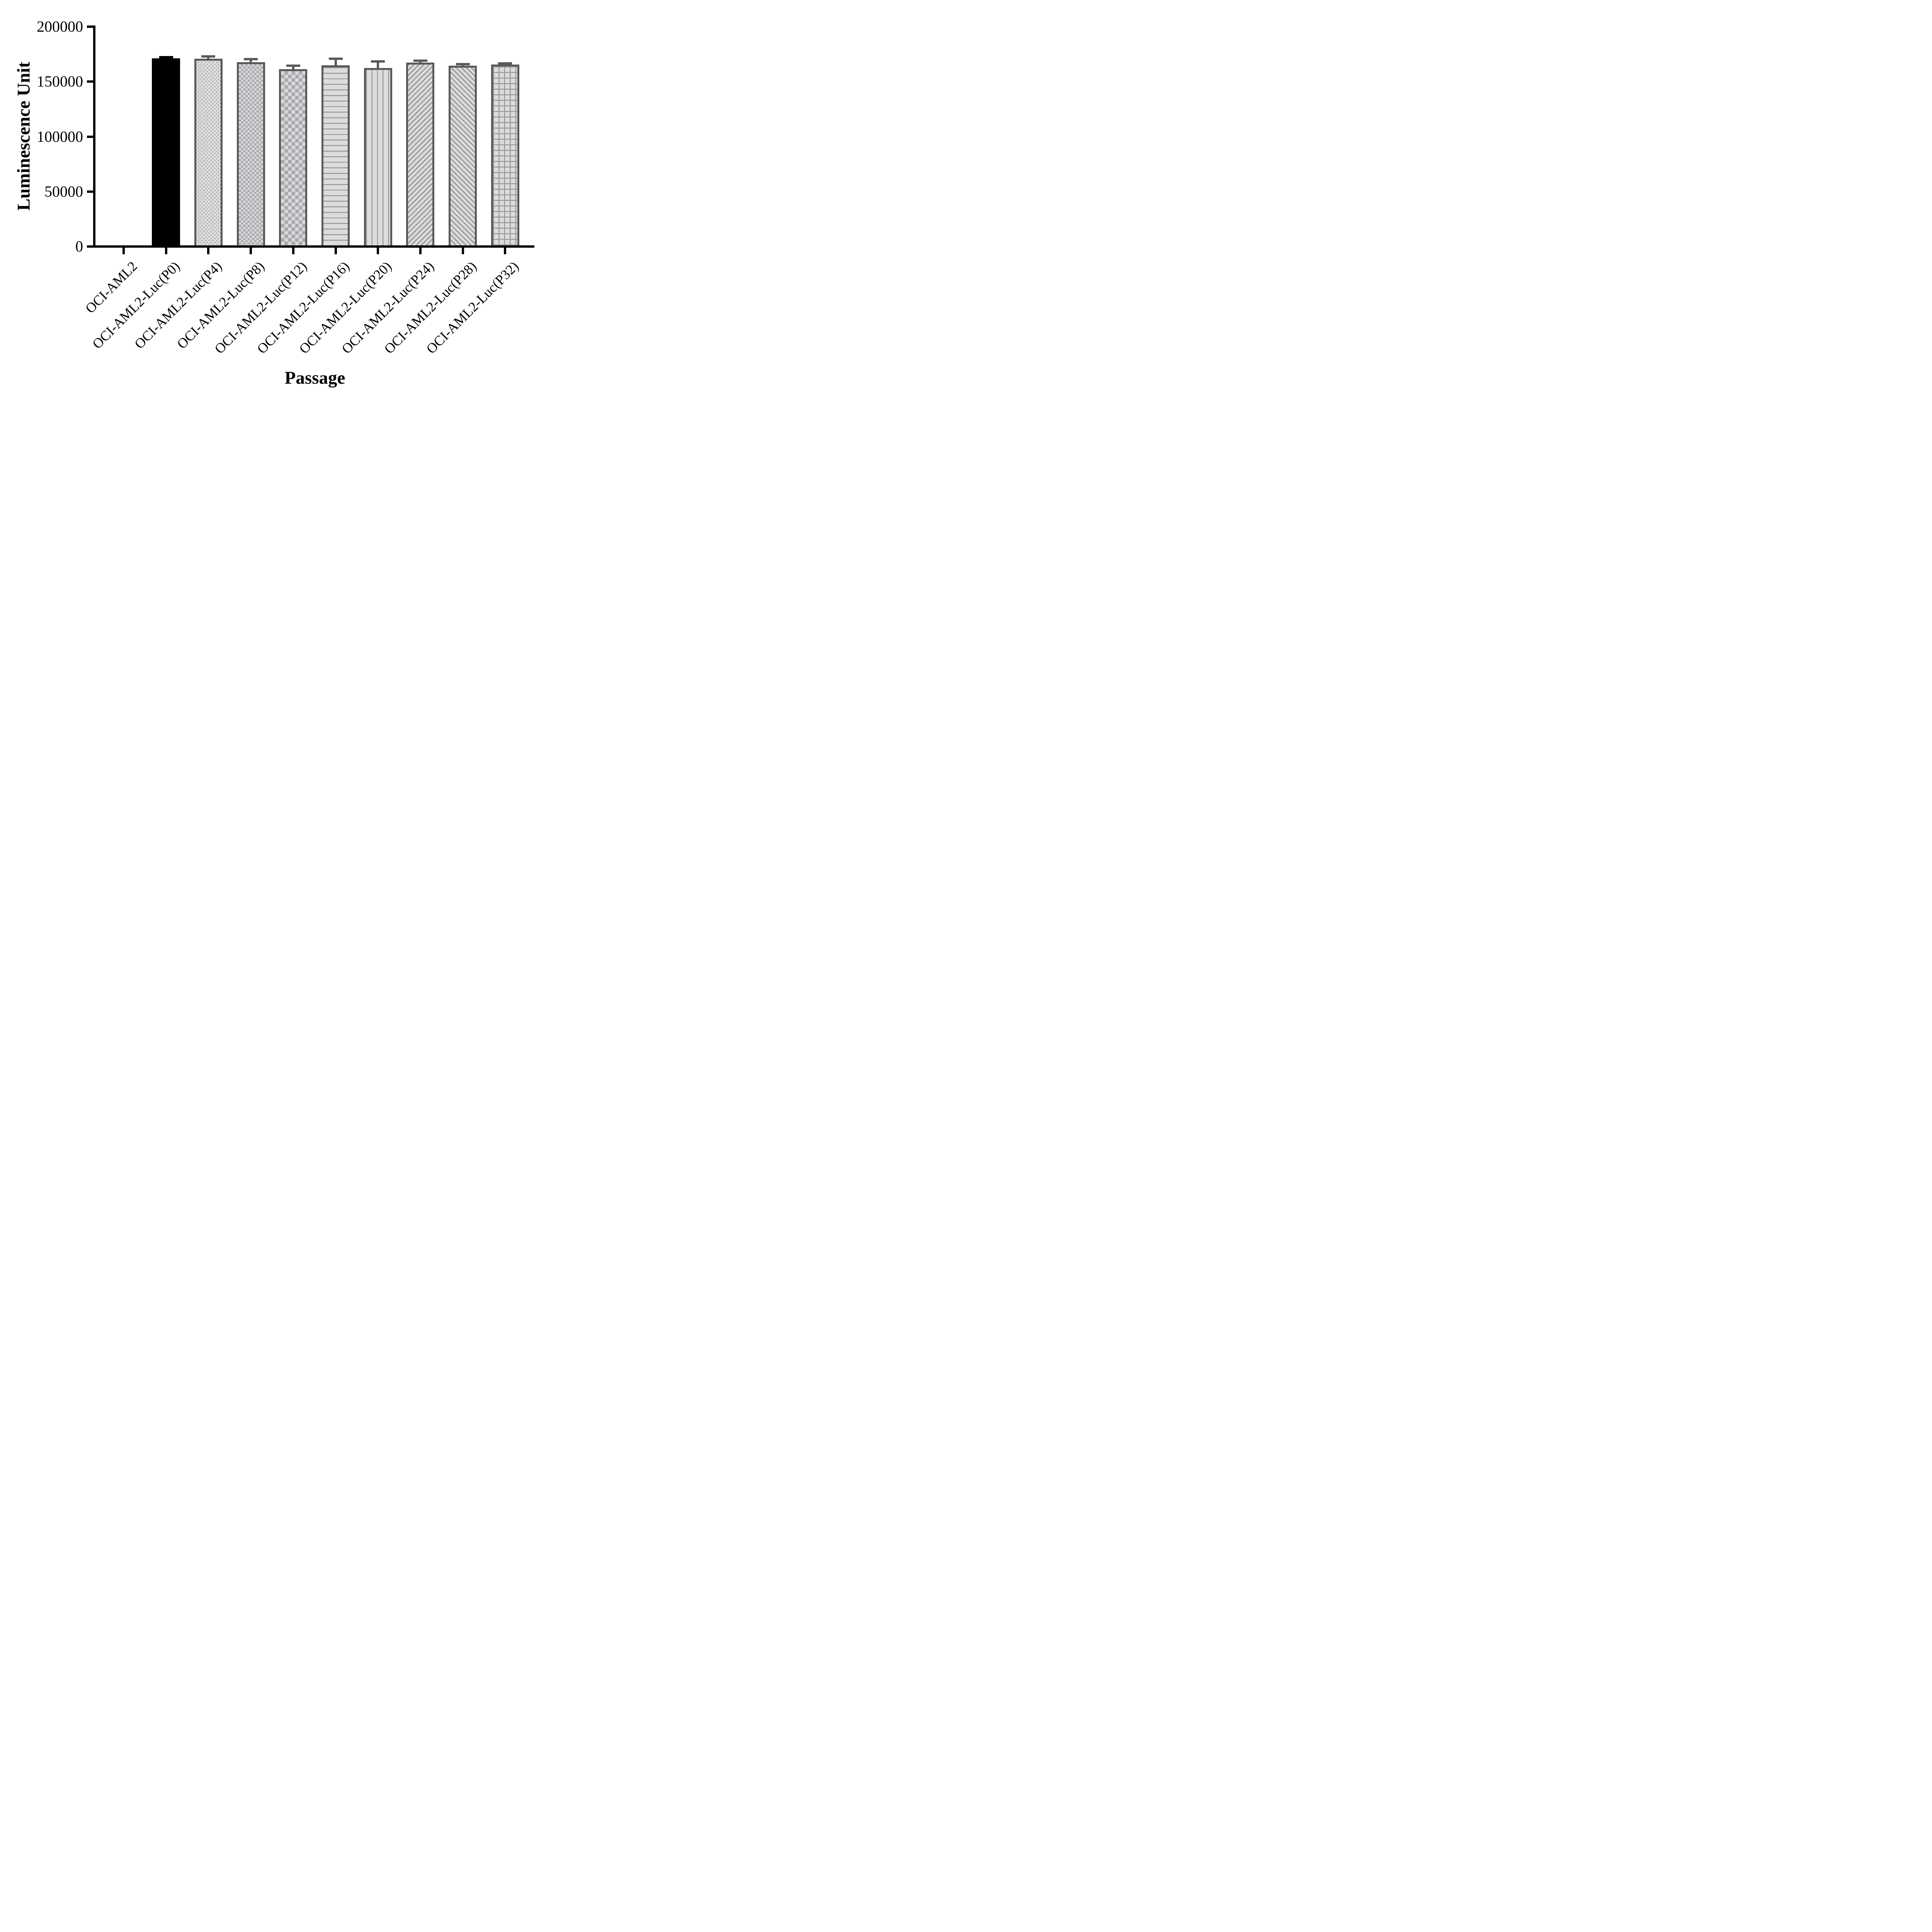  What do you see at coordinates (79, 246) in the screenshot?
I see `y-tick-label: 0` at bounding box center [79, 246].